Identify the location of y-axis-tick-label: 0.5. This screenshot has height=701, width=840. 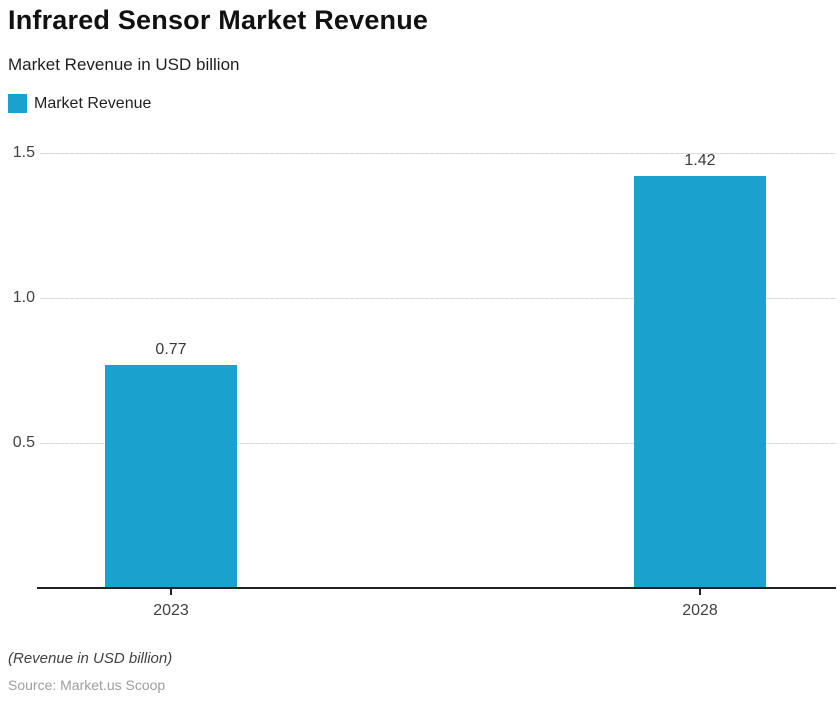
(23, 442).